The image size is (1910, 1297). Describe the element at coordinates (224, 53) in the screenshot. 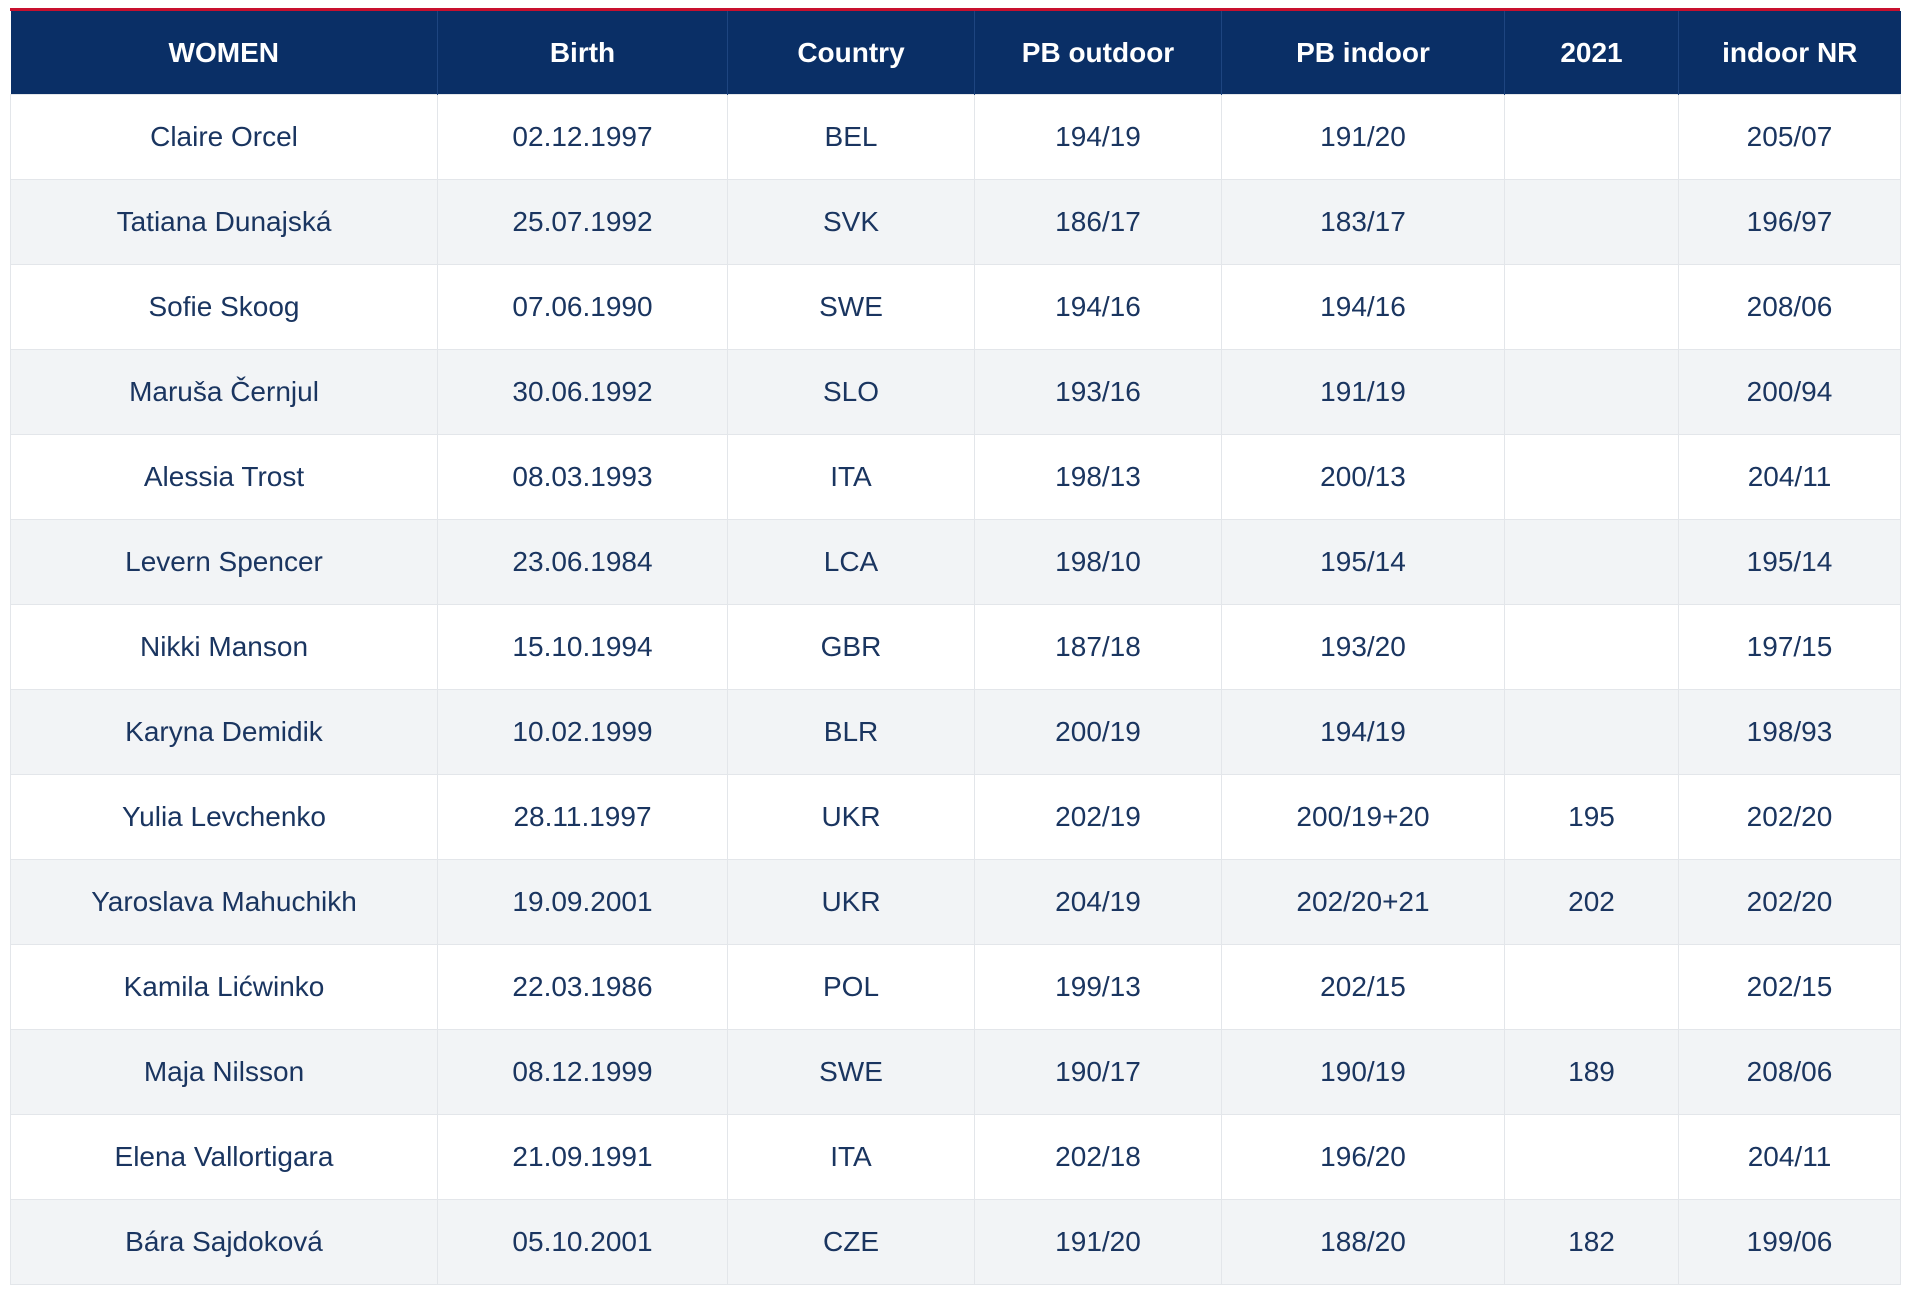

I see `header-women: WOMEN` at that location.